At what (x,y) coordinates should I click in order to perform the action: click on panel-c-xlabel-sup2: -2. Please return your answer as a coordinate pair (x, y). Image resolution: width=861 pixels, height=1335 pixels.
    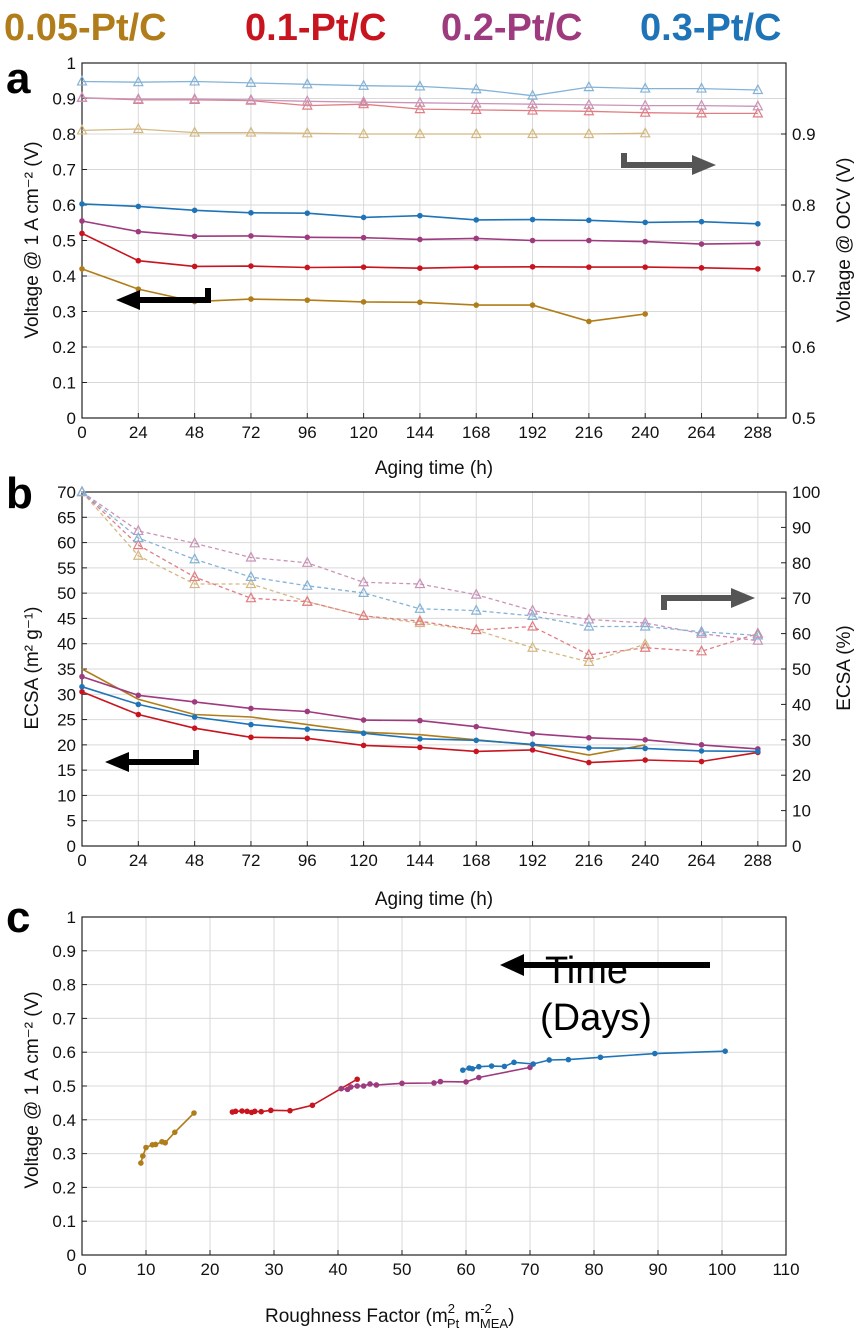
    Looking at the image, I should click on (486, 1308).